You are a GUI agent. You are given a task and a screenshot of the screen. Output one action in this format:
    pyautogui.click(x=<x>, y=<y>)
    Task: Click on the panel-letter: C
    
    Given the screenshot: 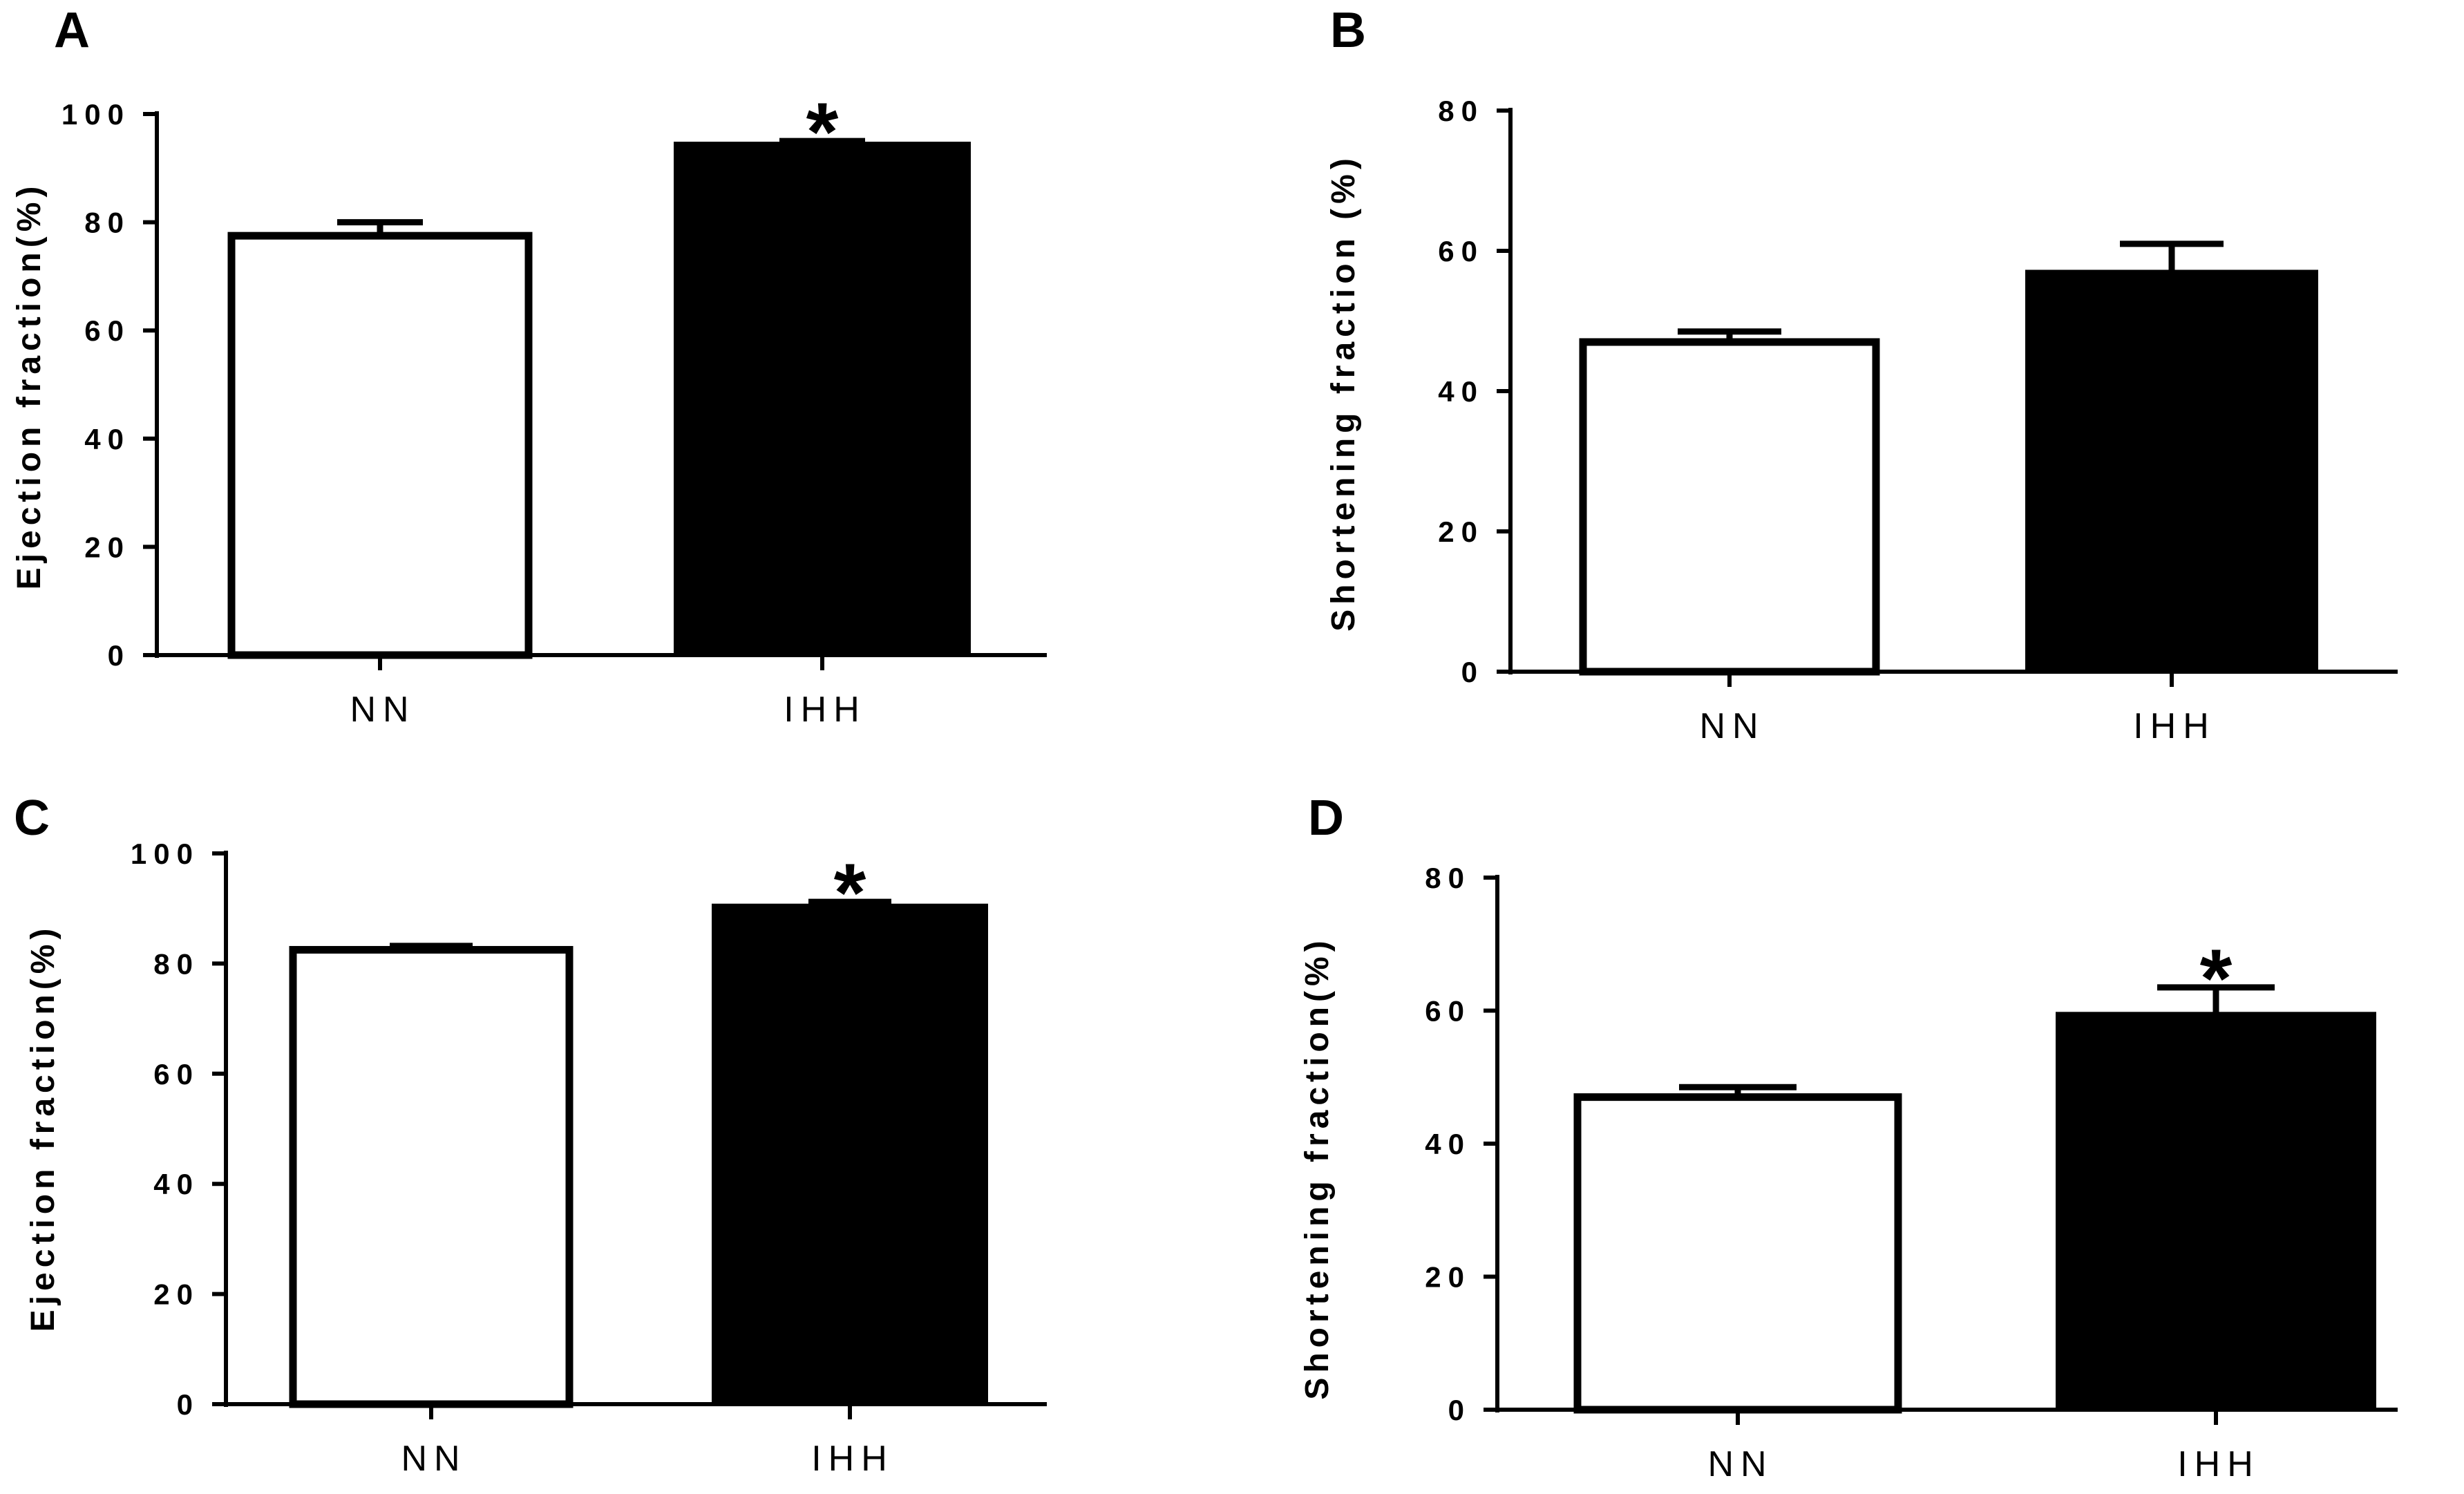 What is the action you would take?
    pyautogui.click(x=32, y=818)
    